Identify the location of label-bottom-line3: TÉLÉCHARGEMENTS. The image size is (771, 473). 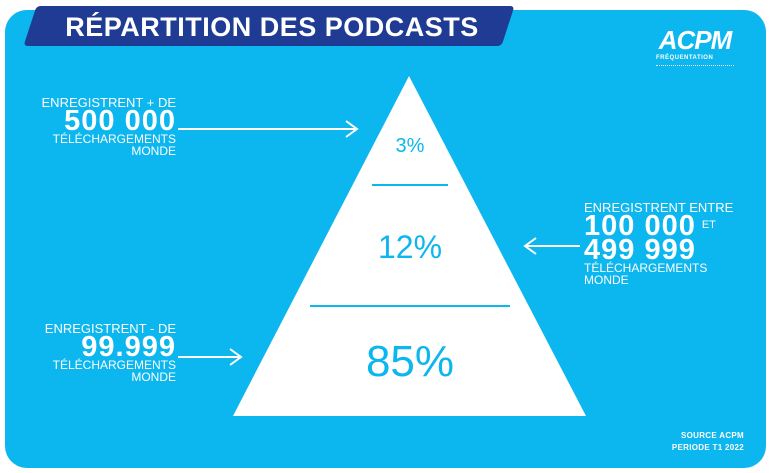
(114, 365).